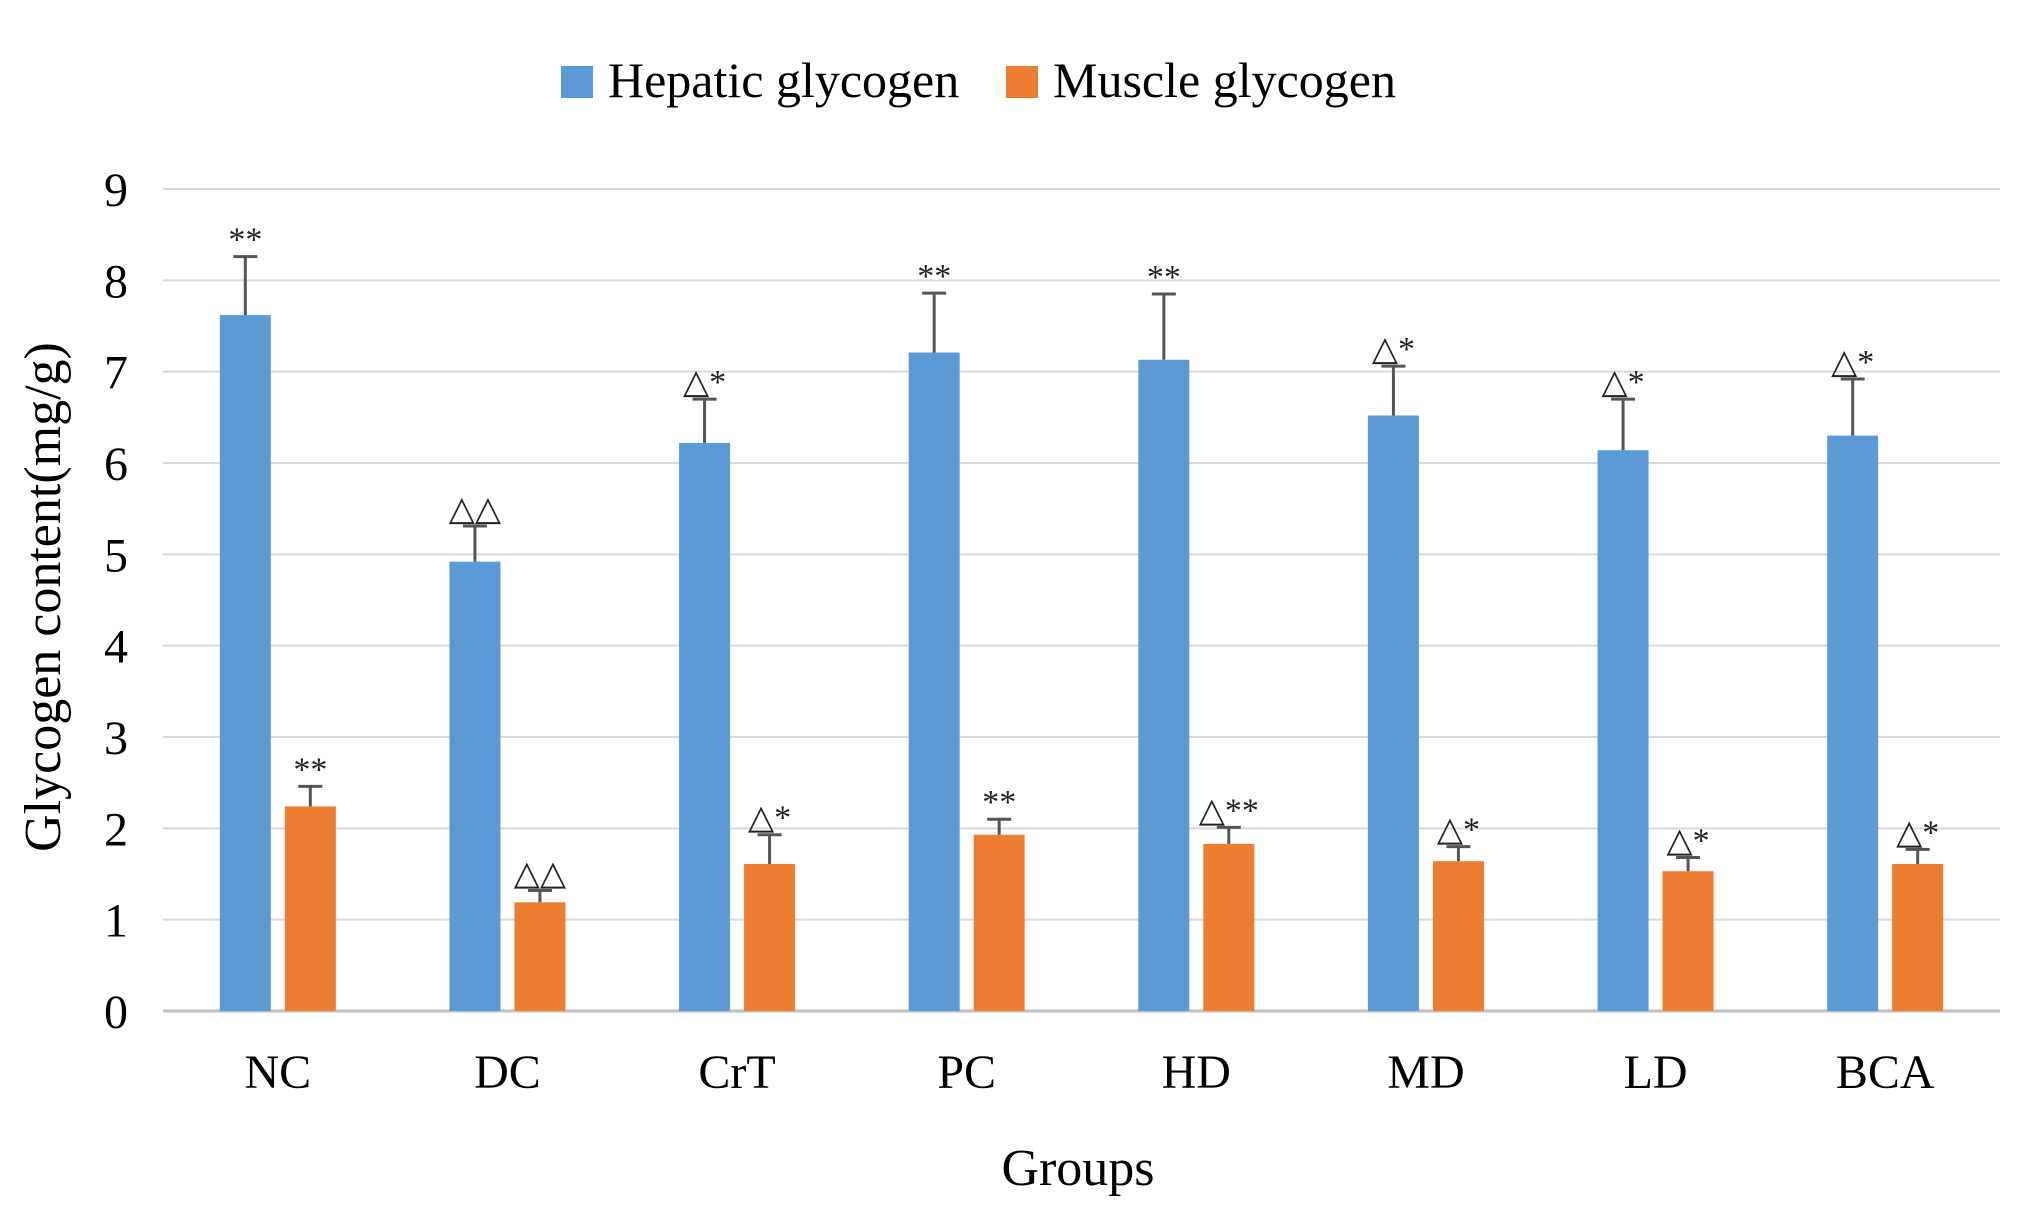 Image resolution: width=2020 pixels, height=1206 pixels. I want to click on y-axis-title: Glycogen content(mg/g), so click(43, 597).